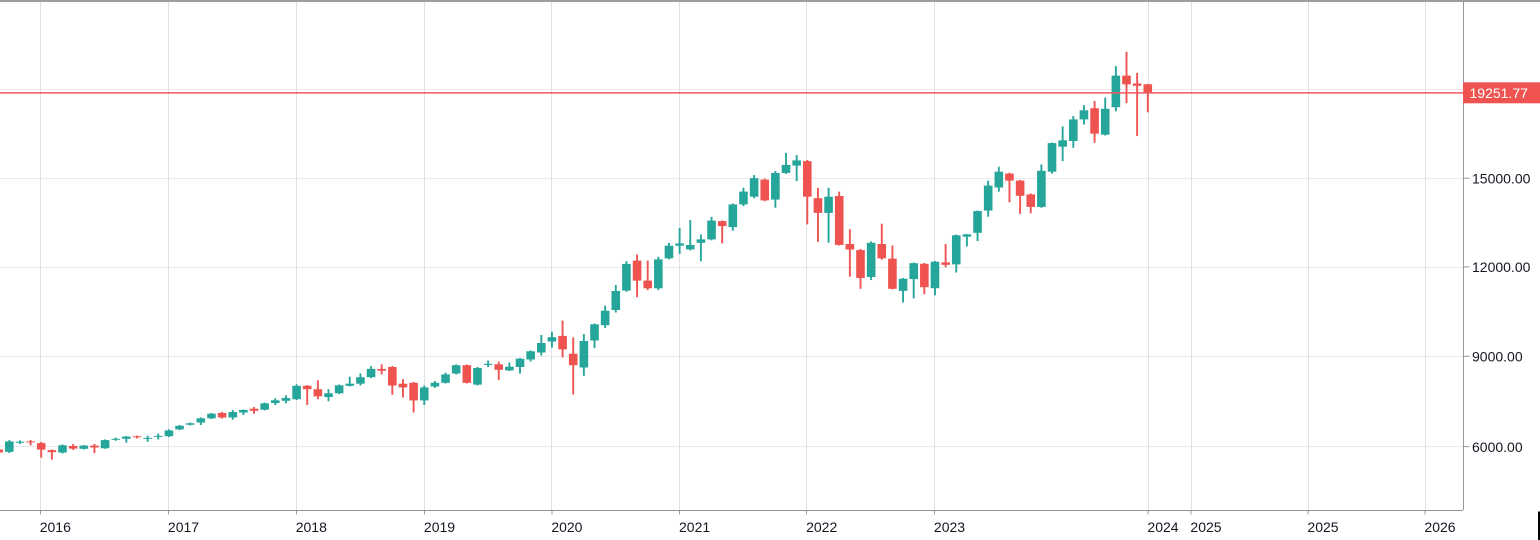  Describe the element at coordinates (1439, 527) in the screenshot. I see `svg-text: 2026` at that location.